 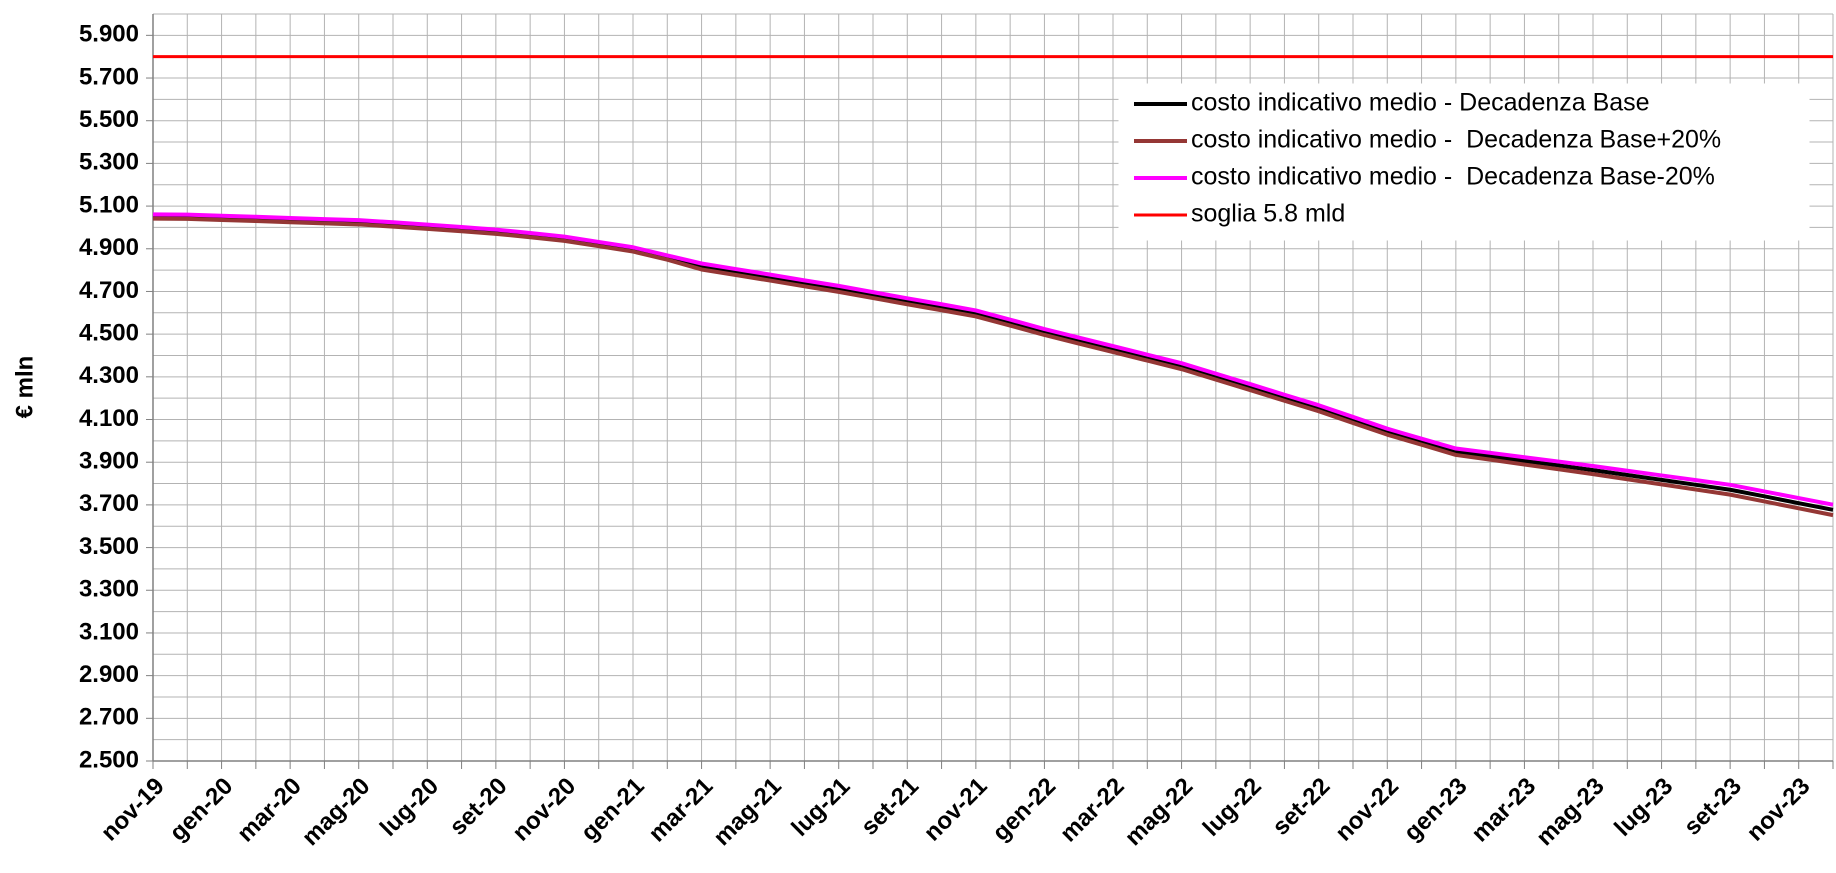 What do you see at coordinates (109, 461) in the screenshot?
I see `y-tick-label: 3.900` at bounding box center [109, 461].